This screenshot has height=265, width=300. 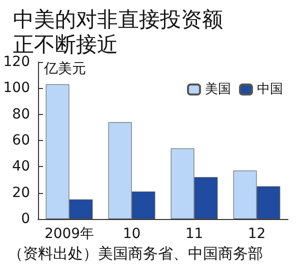 I want to click on y-tick-label: 100, so click(x=16, y=88).